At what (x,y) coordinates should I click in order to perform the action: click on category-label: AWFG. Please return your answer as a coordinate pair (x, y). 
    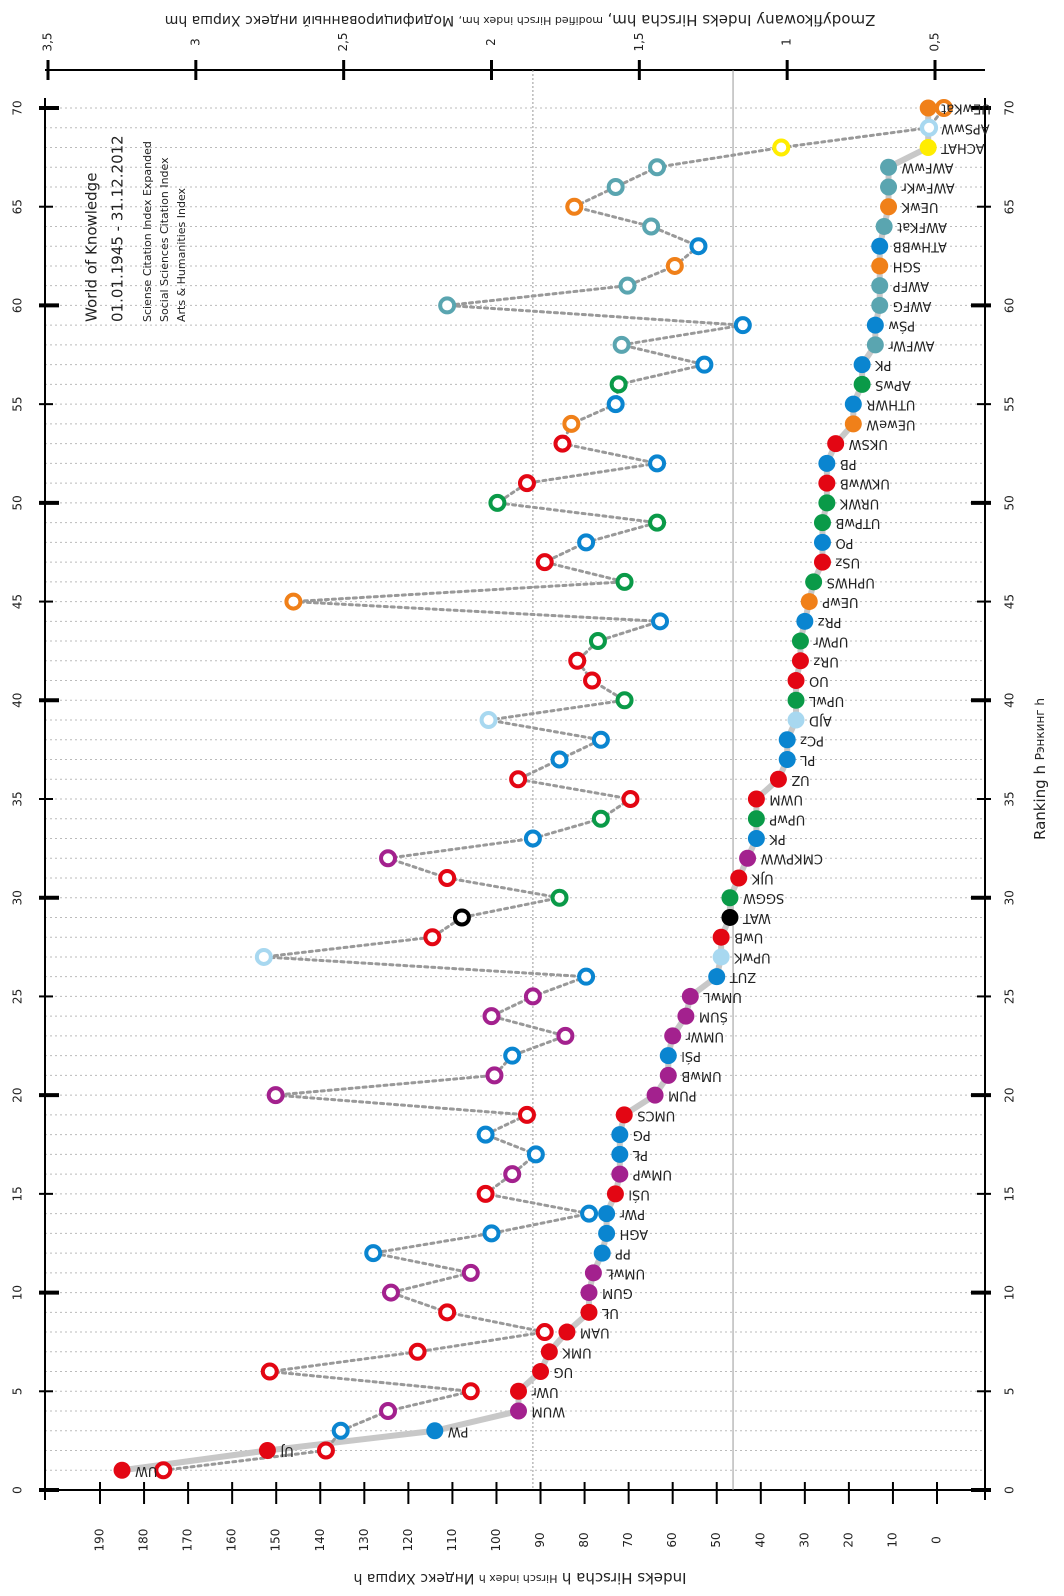
    Looking at the image, I should click on (912, 305).